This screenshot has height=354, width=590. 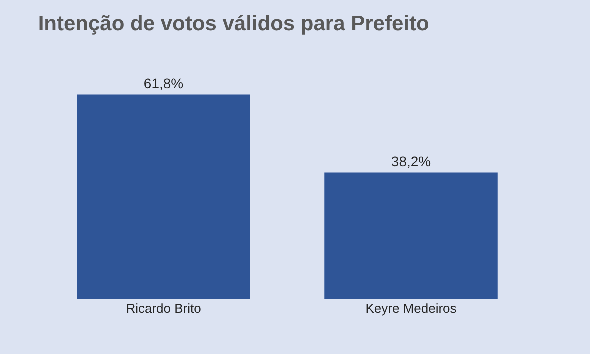 What do you see at coordinates (411, 162) in the screenshot?
I see `data-label: 38,2%` at bounding box center [411, 162].